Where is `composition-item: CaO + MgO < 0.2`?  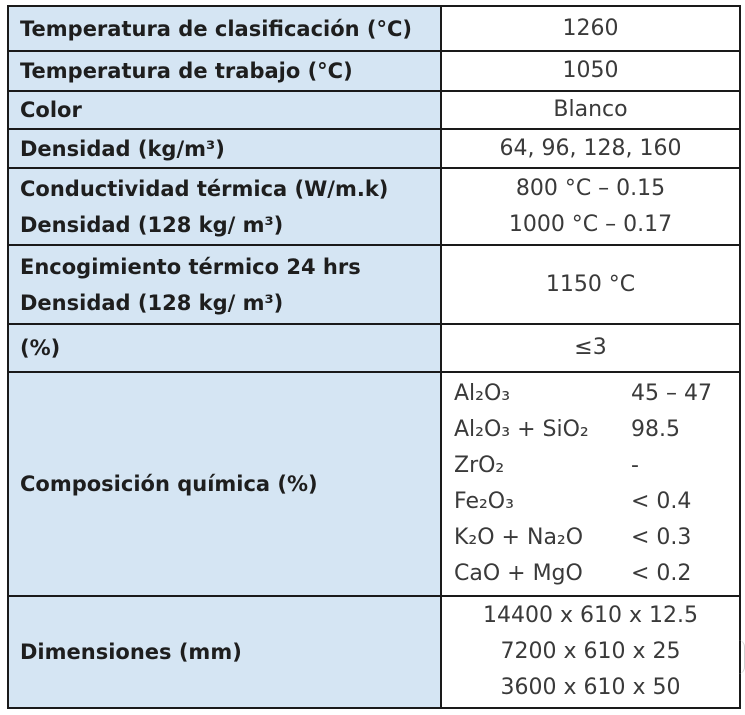 composition-item: CaO + MgO < 0.2 is located at coordinates (590, 574).